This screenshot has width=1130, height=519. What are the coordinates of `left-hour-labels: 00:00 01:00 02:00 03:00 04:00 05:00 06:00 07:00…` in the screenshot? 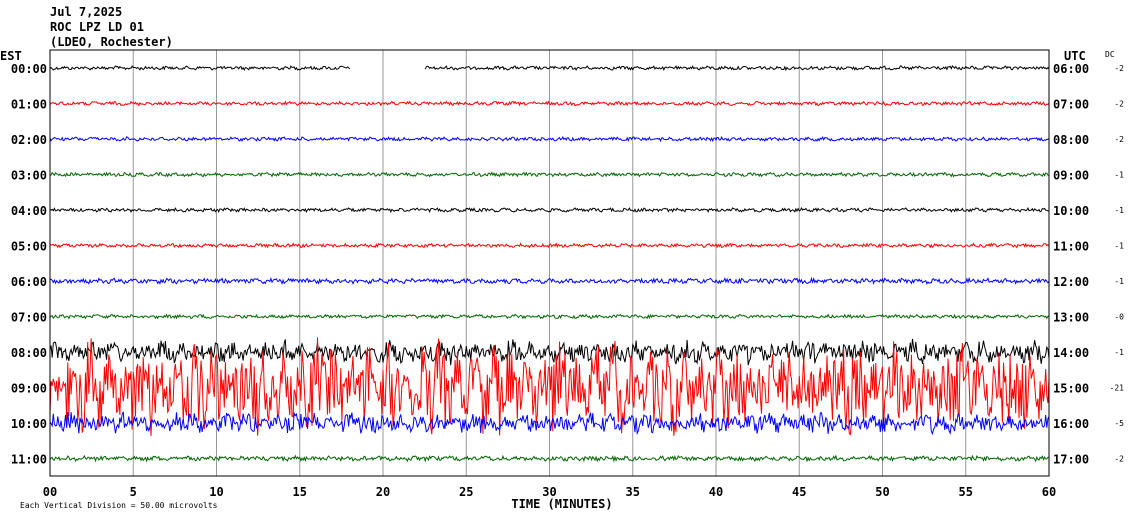 It's located at (29, 264).